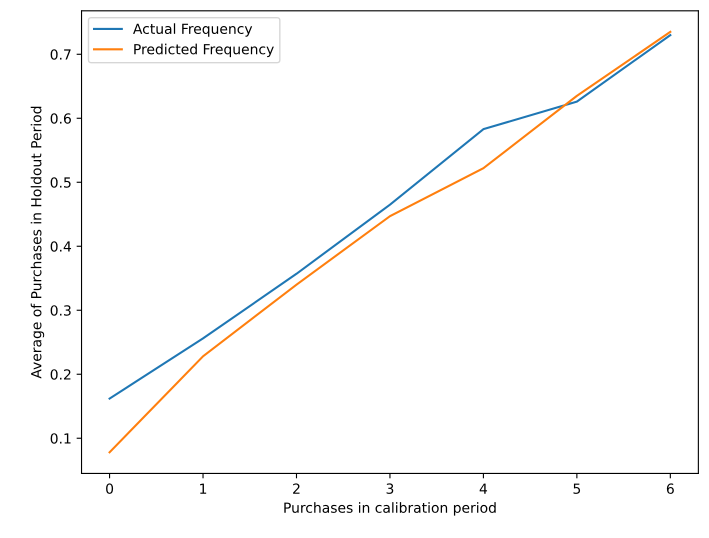 Image resolution: width=709 pixels, height=538 pixels. What do you see at coordinates (110, 488) in the screenshot?
I see `x-tick-label: 0` at bounding box center [110, 488].